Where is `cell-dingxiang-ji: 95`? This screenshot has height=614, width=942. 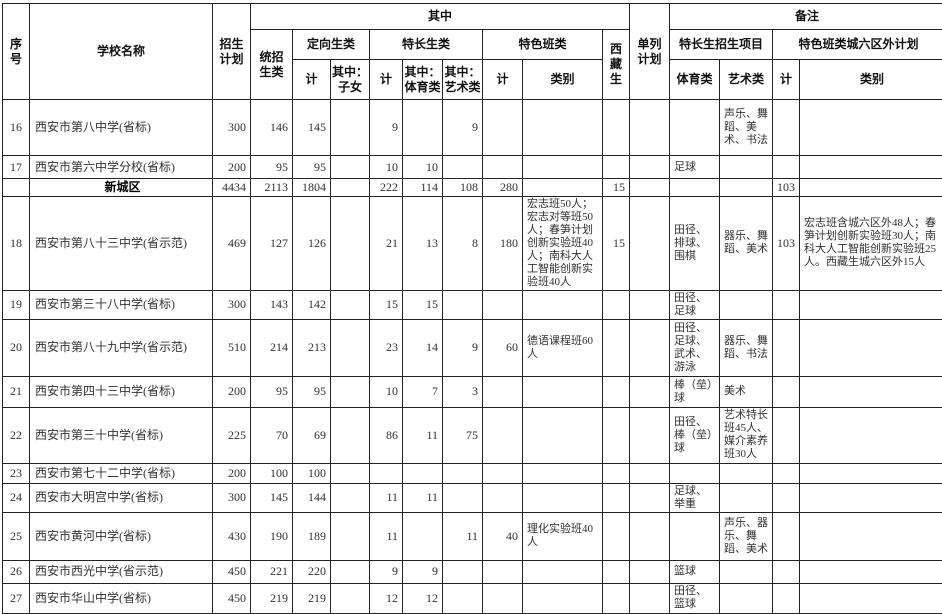
cell-dingxiang-ji: 95 is located at coordinates (312, 167).